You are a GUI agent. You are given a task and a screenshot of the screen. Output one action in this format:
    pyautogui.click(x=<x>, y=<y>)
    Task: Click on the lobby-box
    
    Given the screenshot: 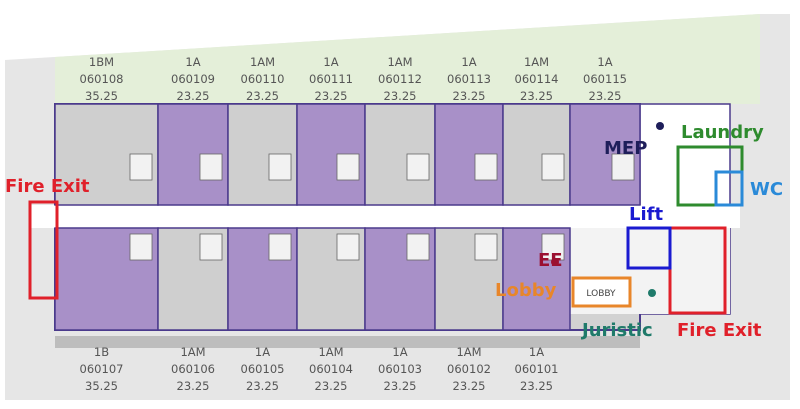 What is the action you would take?
    pyautogui.click(x=601, y=292)
    